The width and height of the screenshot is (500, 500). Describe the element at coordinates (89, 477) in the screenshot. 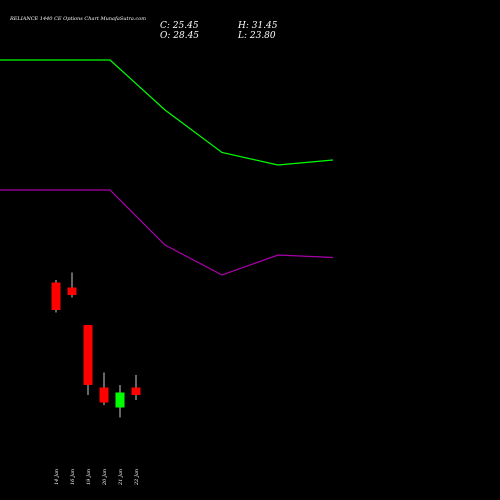

I see `x-tick-label: 19 Jan` at that location.